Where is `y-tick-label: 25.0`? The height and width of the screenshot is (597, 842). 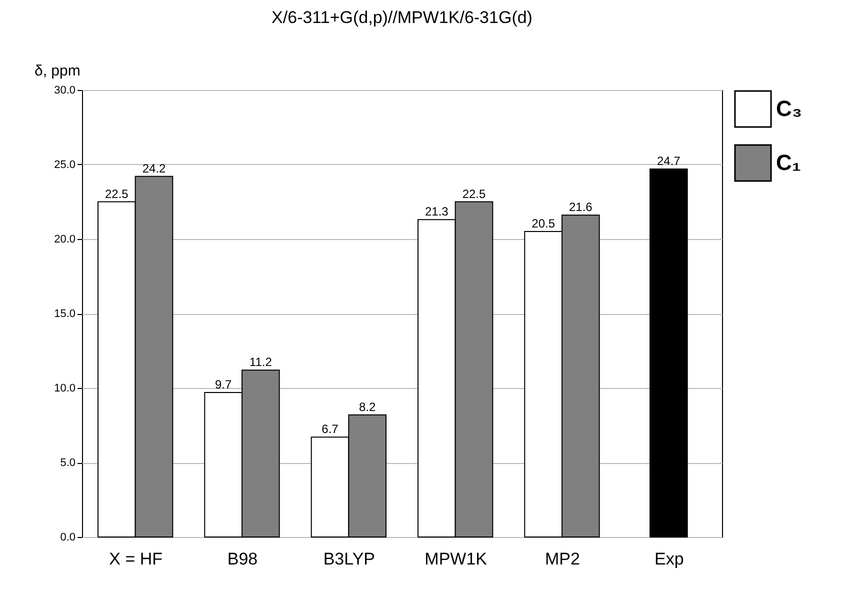
y-tick-label: 25.0 is located at coordinates (65, 165).